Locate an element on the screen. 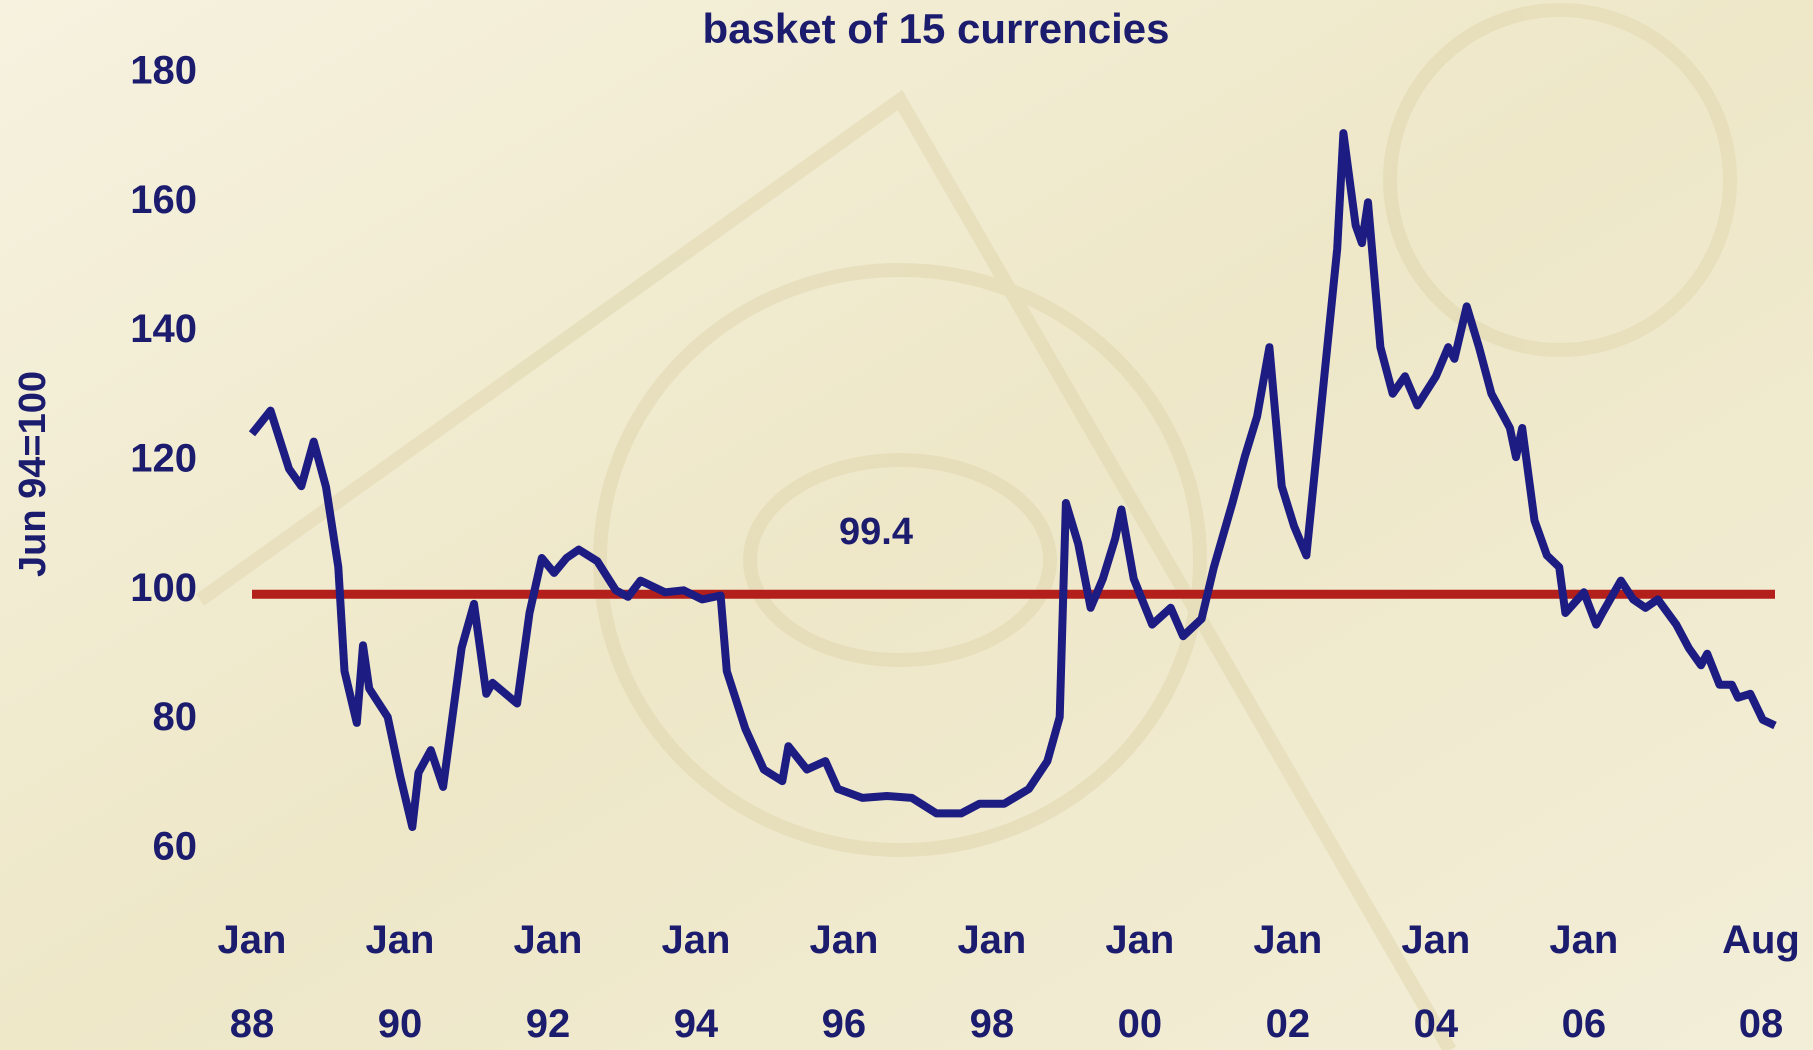 The image size is (1813, 1050). x-tick-label: Jan 02 is located at coordinates (1287, 982).